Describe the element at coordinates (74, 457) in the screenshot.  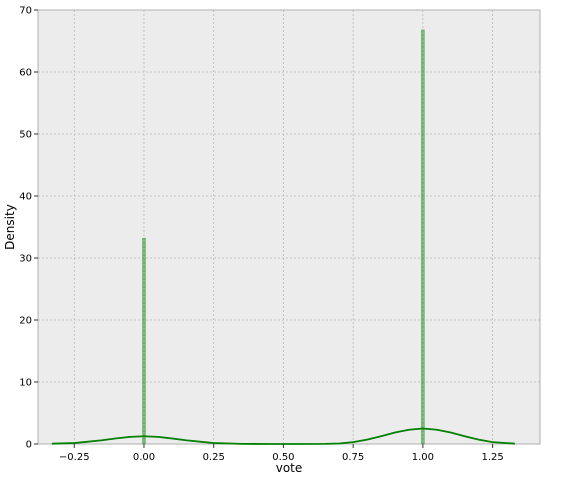
I see `x-tick-label: −0.25` at that location.